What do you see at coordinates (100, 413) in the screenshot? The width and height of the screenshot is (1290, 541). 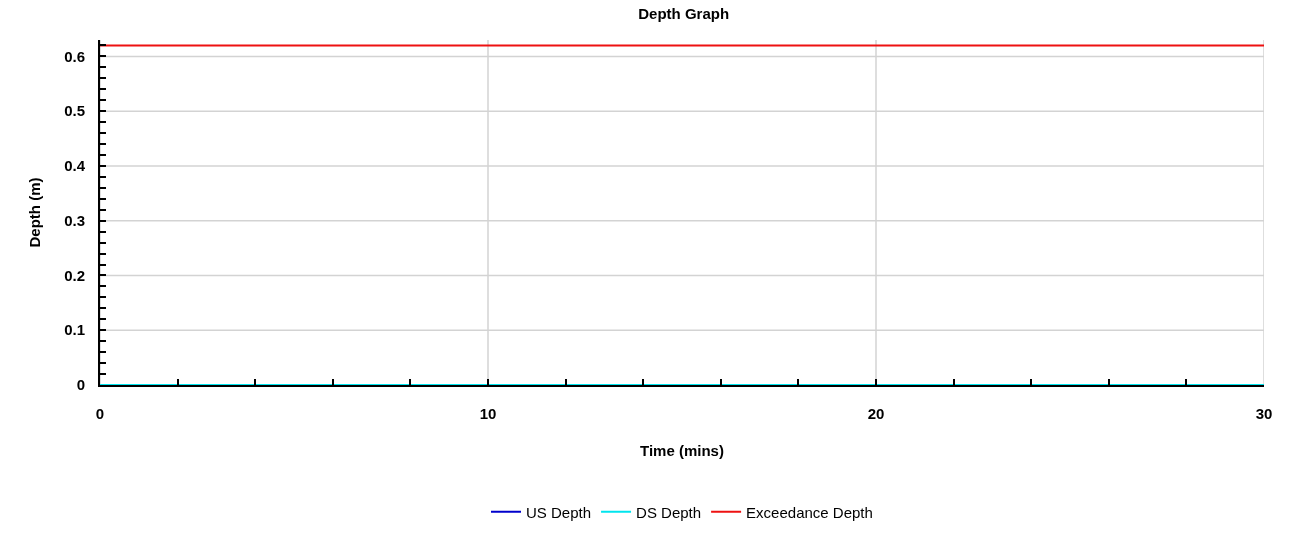 I see `x-tick-label: 0` at bounding box center [100, 413].